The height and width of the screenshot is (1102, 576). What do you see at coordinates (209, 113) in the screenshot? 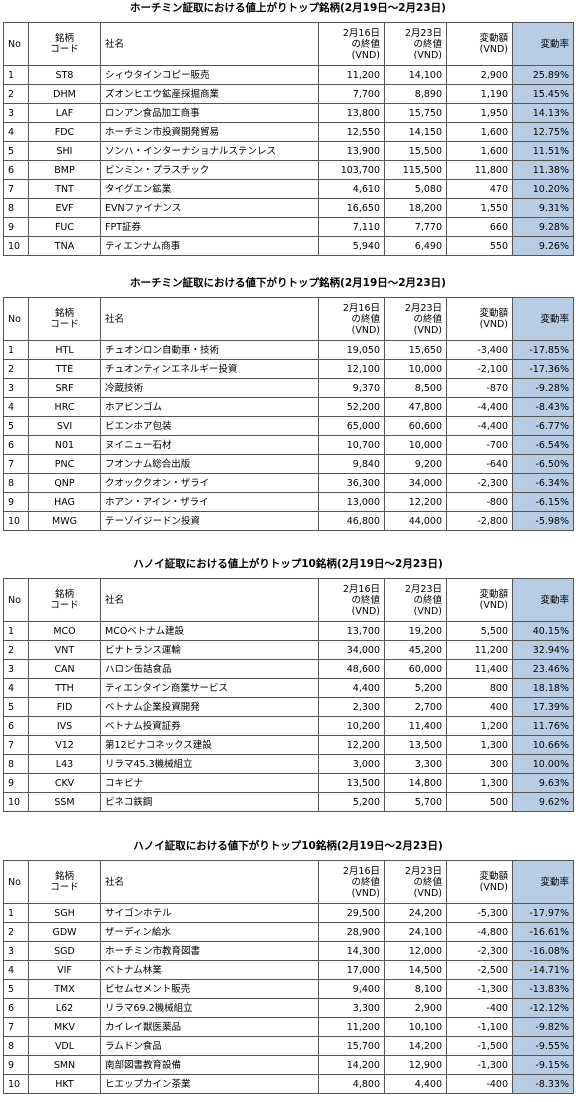
I see `table-cell: ロンアン食品加工商事` at bounding box center [209, 113].